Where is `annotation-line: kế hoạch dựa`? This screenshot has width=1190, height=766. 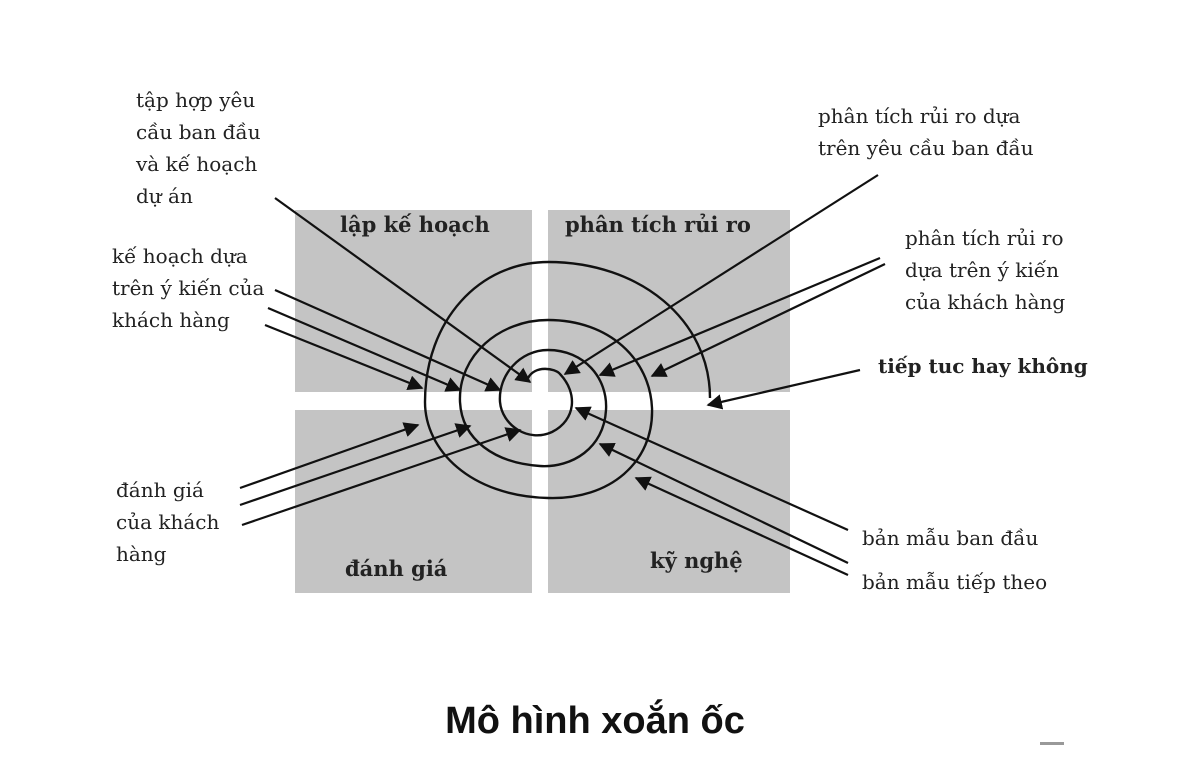 annotation-line: kế hoạch dựa is located at coordinates (180, 256).